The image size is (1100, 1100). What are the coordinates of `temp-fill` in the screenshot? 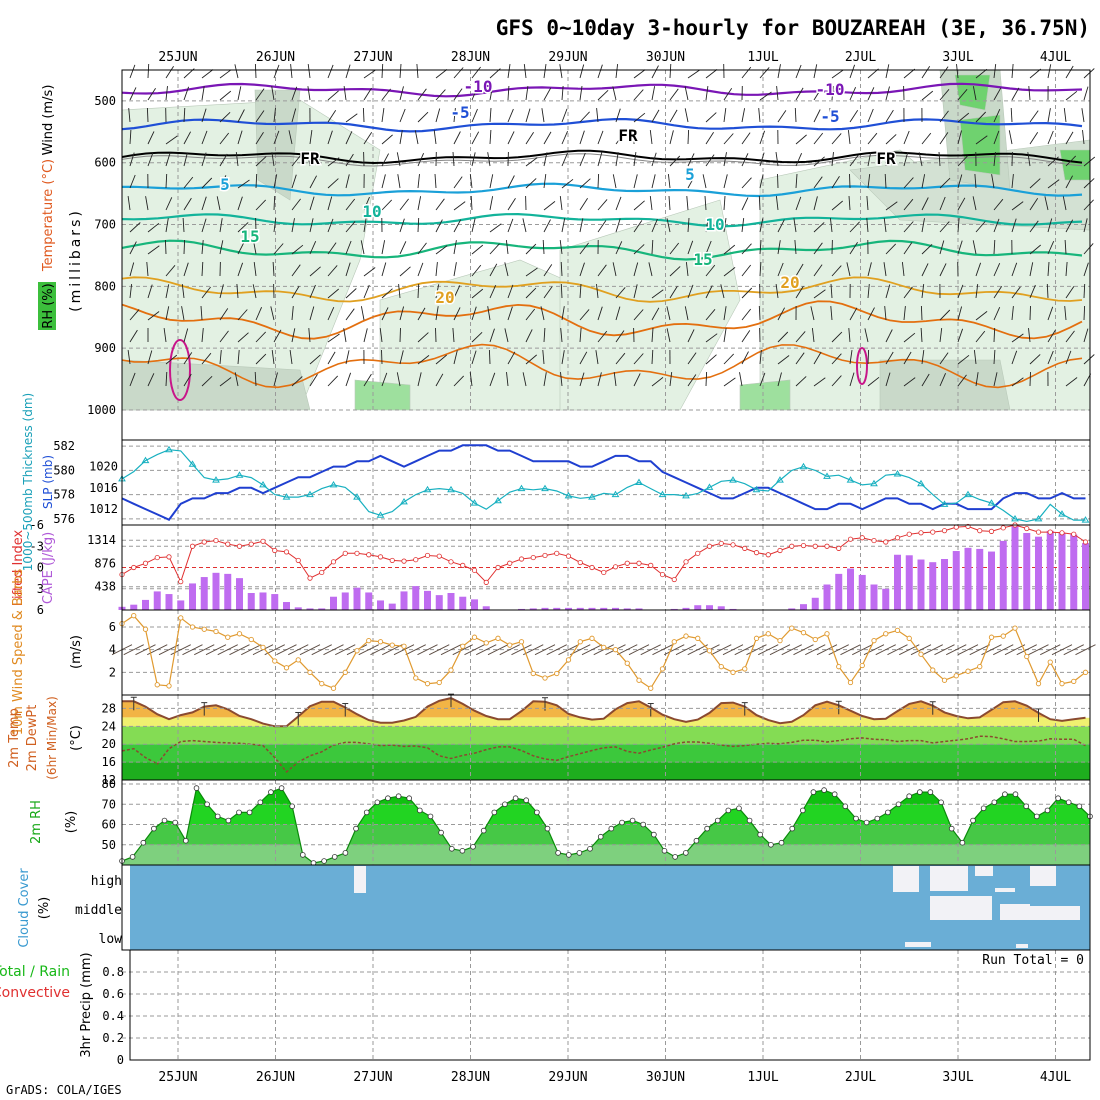 It's located at (605, 733).